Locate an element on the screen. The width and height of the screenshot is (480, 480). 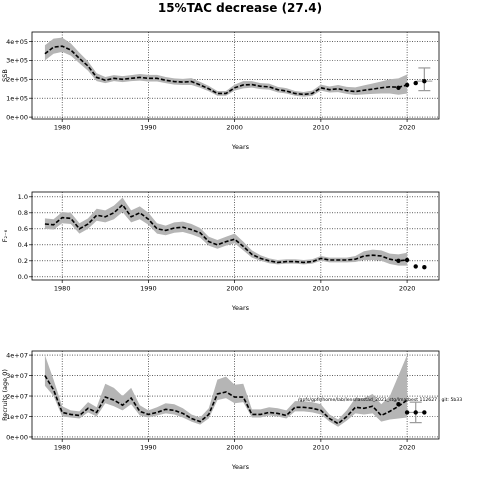
rec-xtick-label: 1980 is located at coordinates (62, 448).